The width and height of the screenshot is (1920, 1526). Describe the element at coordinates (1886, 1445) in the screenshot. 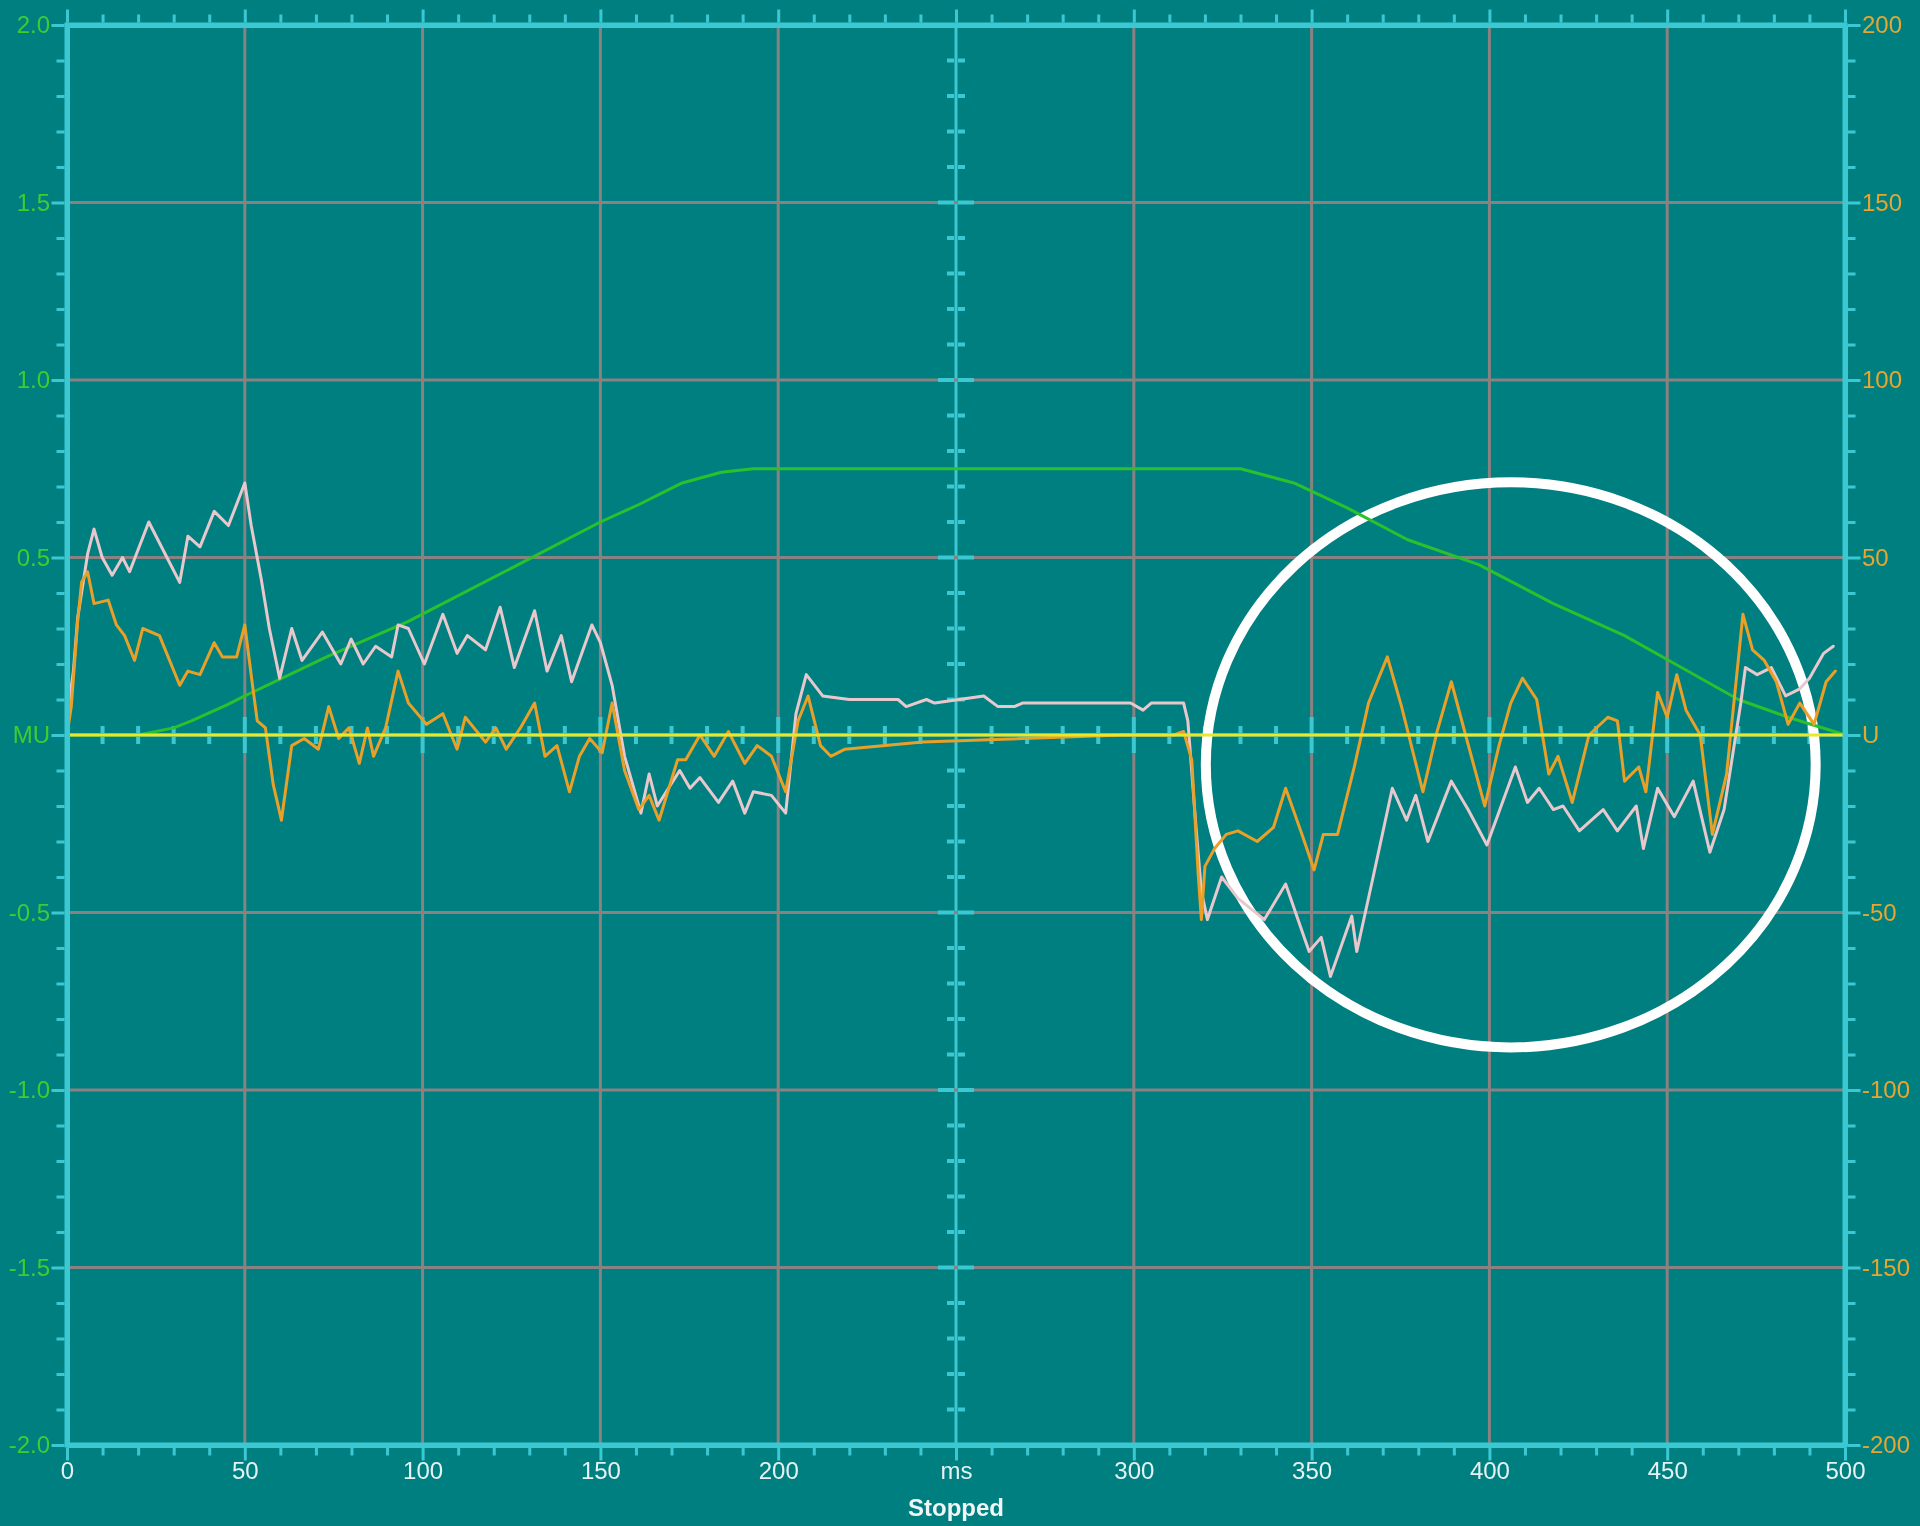

I see `y2-tick-label: -200` at that location.